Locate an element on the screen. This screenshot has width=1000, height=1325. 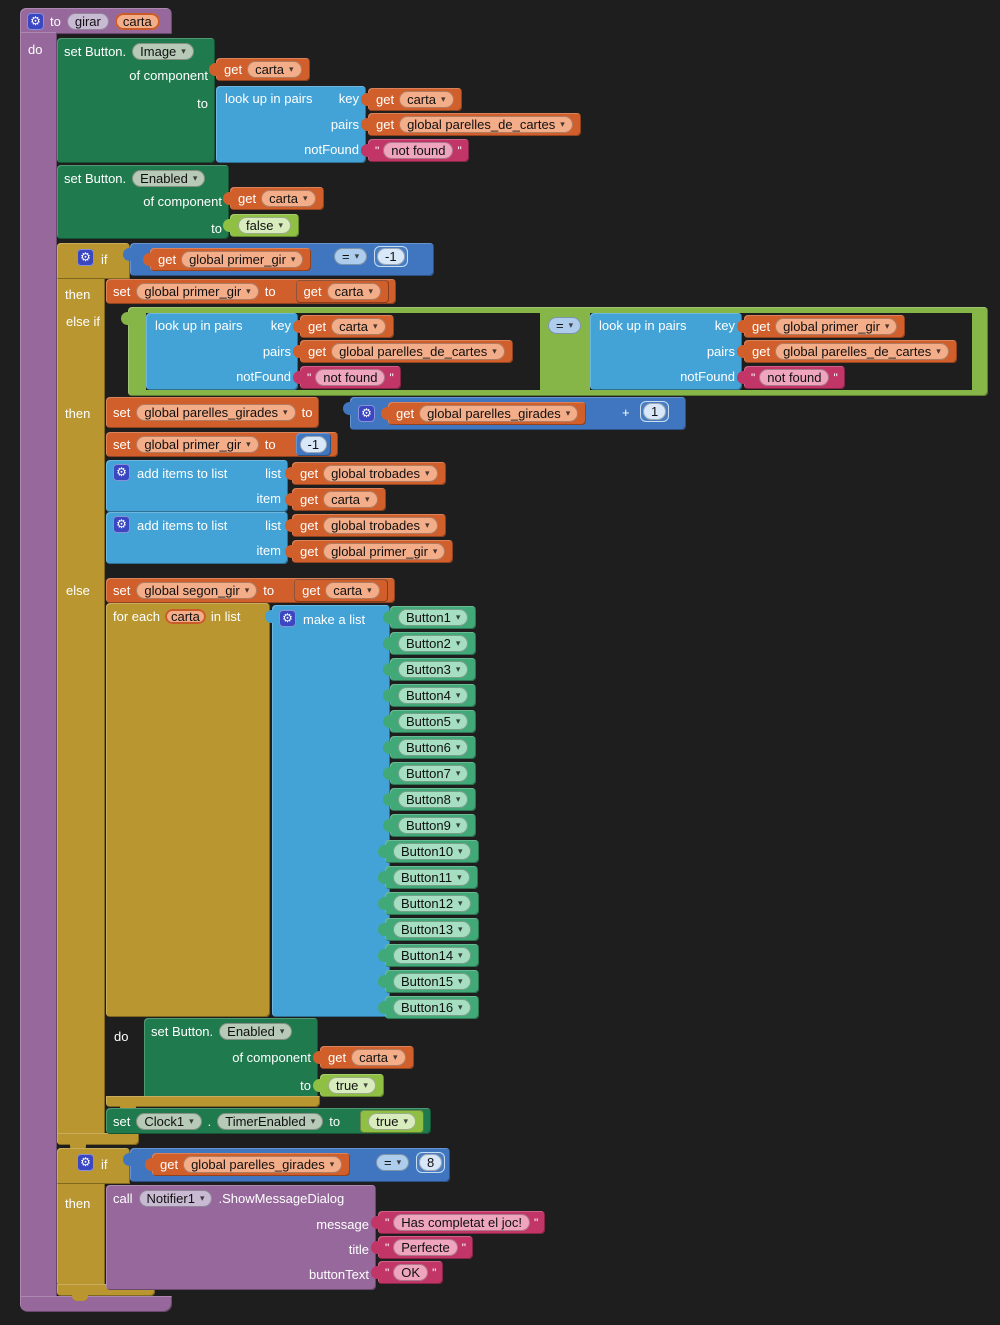
set-primer-gir-block: set global primer_gir to -1 is located at coordinates (222, 444).